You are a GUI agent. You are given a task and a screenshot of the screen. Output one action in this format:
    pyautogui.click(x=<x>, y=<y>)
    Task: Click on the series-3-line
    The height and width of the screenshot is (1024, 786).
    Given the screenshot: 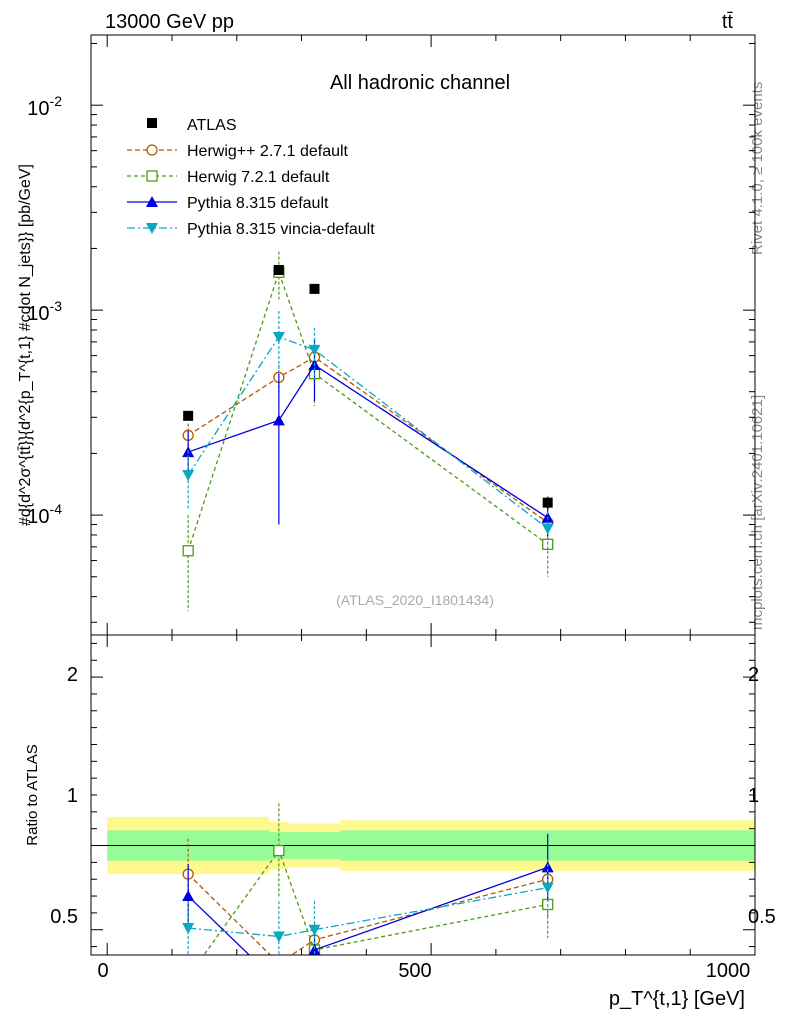 What is the action you would take?
    pyautogui.click(x=368, y=433)
    